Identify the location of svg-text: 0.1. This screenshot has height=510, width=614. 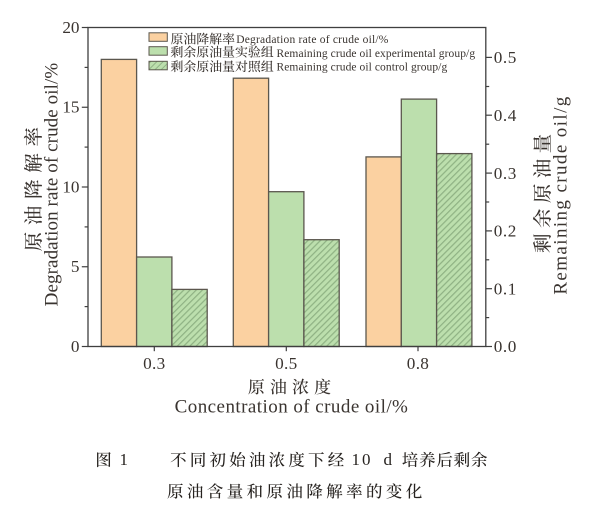
(505, 288).